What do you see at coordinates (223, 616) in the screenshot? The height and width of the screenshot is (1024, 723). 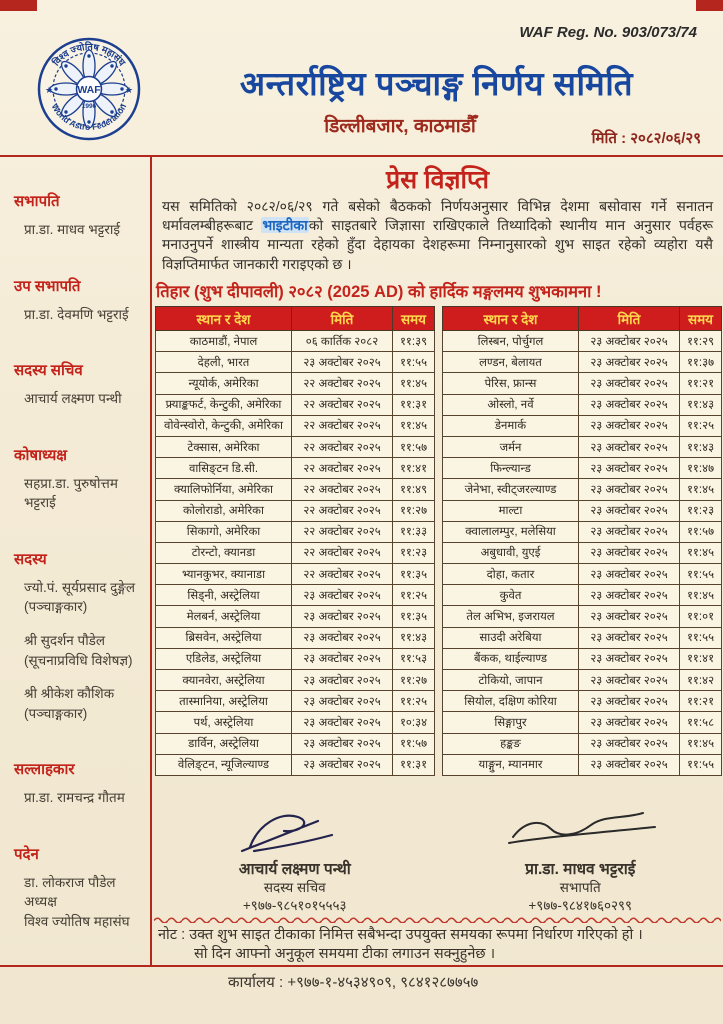 I see `place-cell: मेलबर्न, अस्ट्रेलिया` at bounding box center [223, 616].